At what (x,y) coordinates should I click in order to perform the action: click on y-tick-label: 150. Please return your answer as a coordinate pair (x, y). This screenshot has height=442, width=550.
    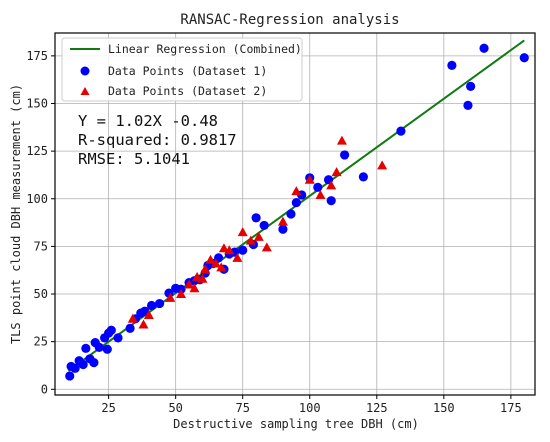
    Looking at the image, I should click on (37, 103).